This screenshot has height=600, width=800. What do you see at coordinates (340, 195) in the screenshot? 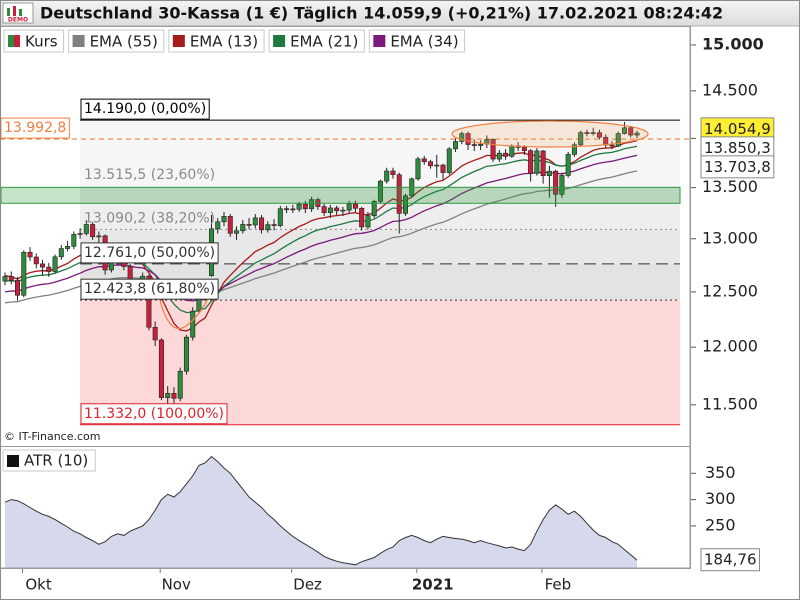
I see `support-zone` at bounding box center [340, 195].